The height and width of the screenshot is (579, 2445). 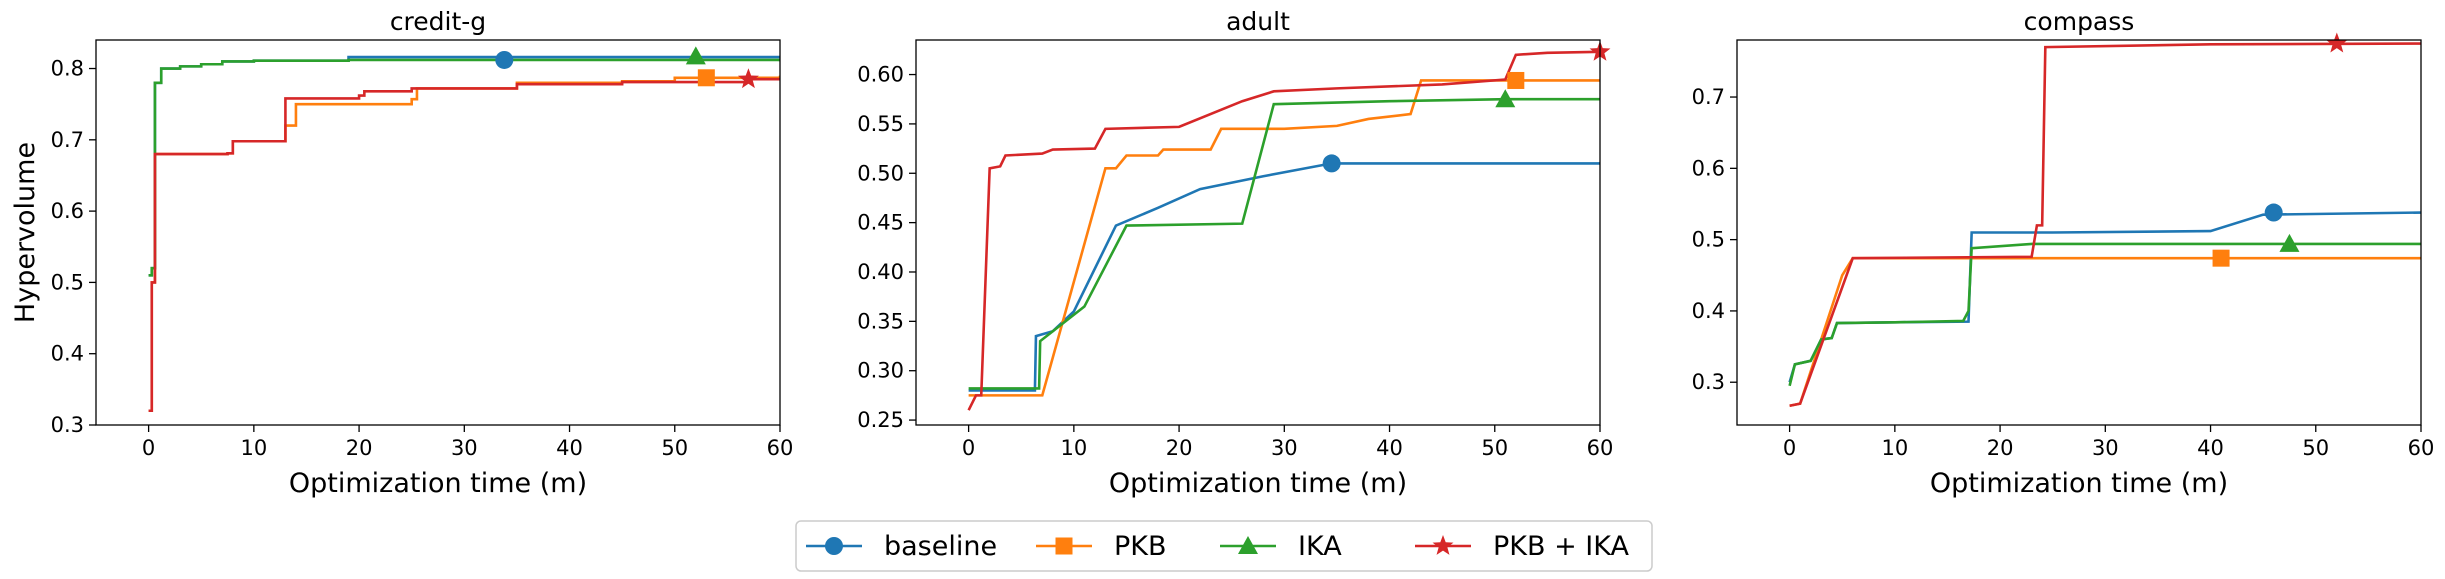 I want to click on y-tick-label: 0.40, so click(x=880, y=272).